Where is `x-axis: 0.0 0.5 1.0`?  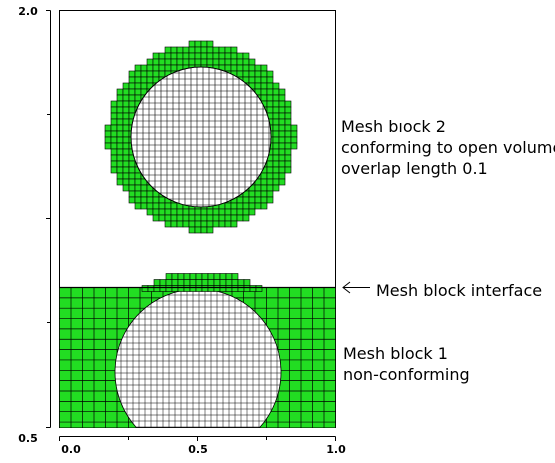
x-axis: 0.0 0.5 1.0 is located at coordinates (202, 446).